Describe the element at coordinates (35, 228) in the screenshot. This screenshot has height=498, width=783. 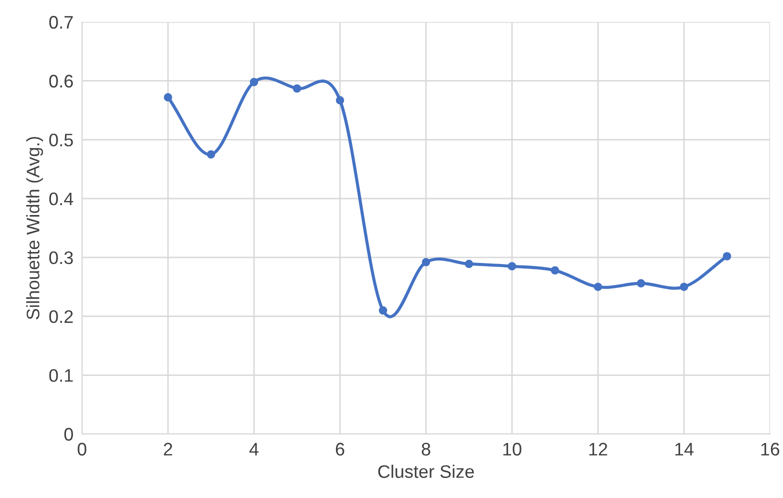
I see `y-axis-title: Silhouette Width (Avg.)` at that location.